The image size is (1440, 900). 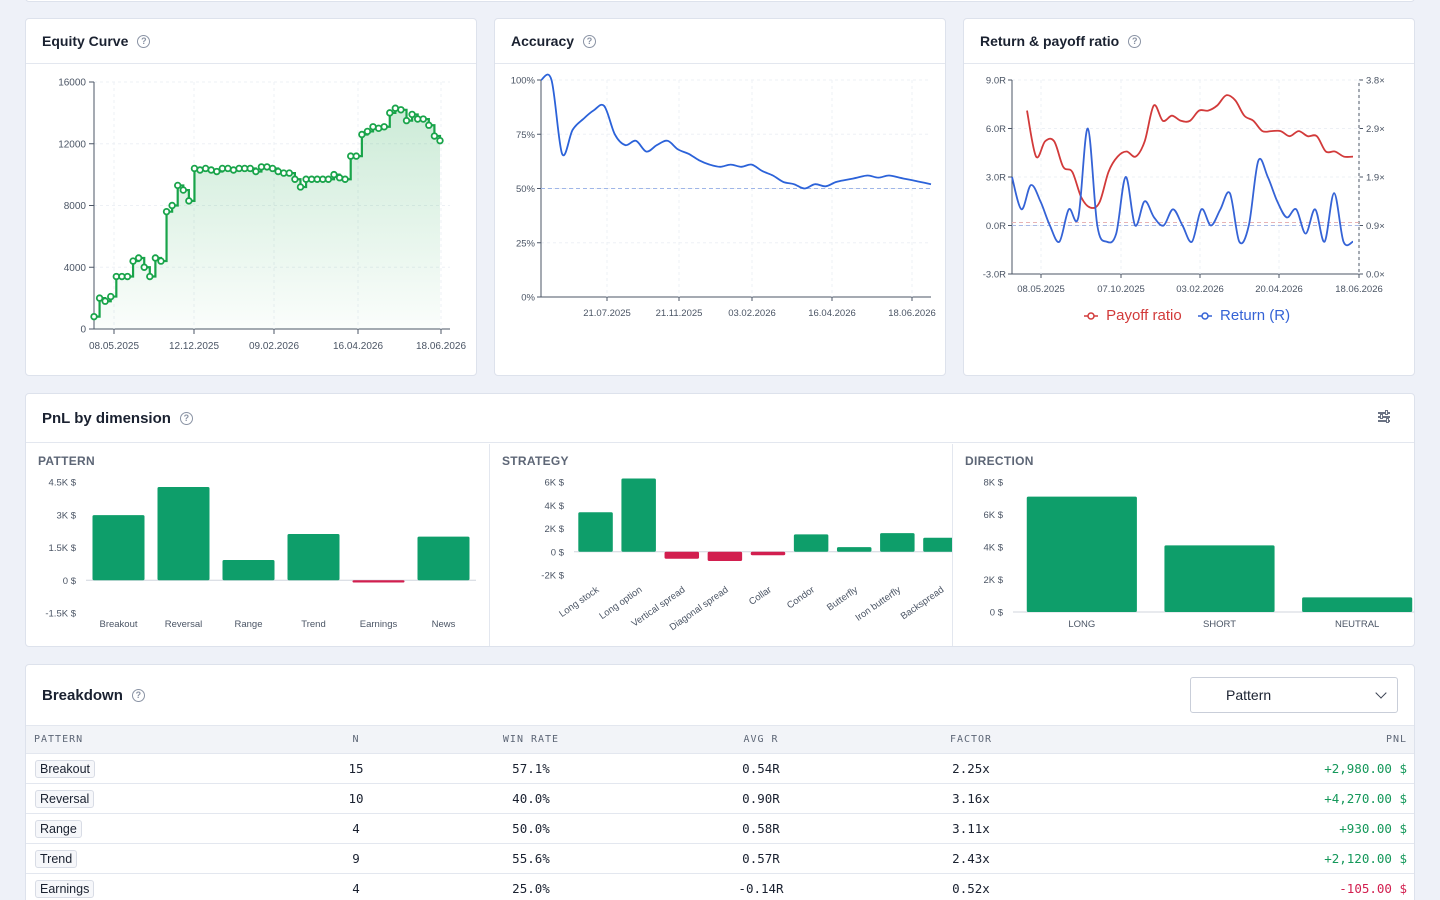 What do you see at coordinates (679, 313) in the screenshot?
I see `x-tick-label: 21.11.2025` at bounding box center [679, 313].